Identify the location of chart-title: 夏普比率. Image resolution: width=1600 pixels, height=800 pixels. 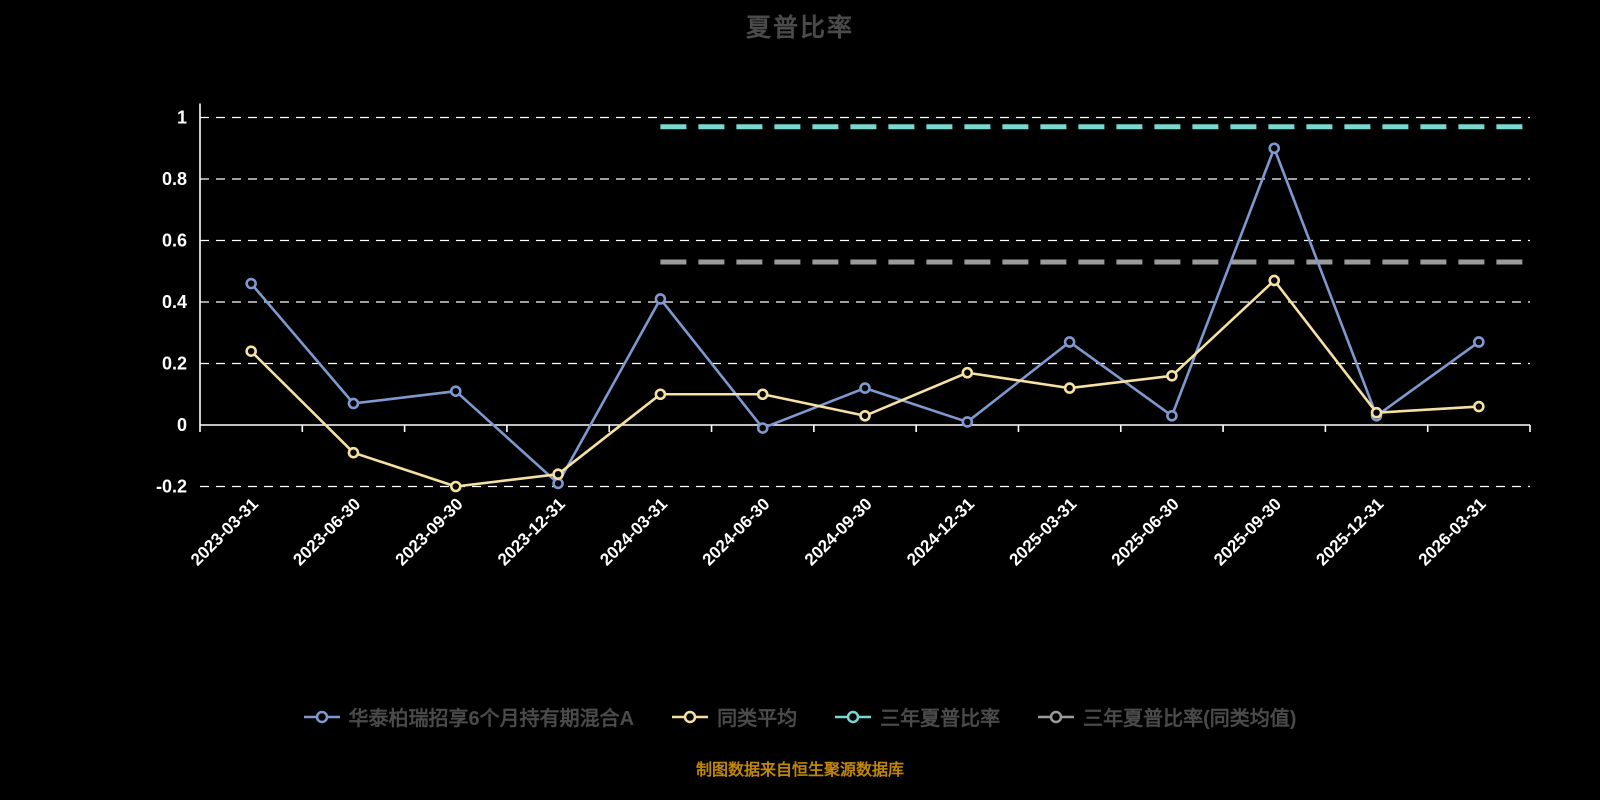
(799, 28).